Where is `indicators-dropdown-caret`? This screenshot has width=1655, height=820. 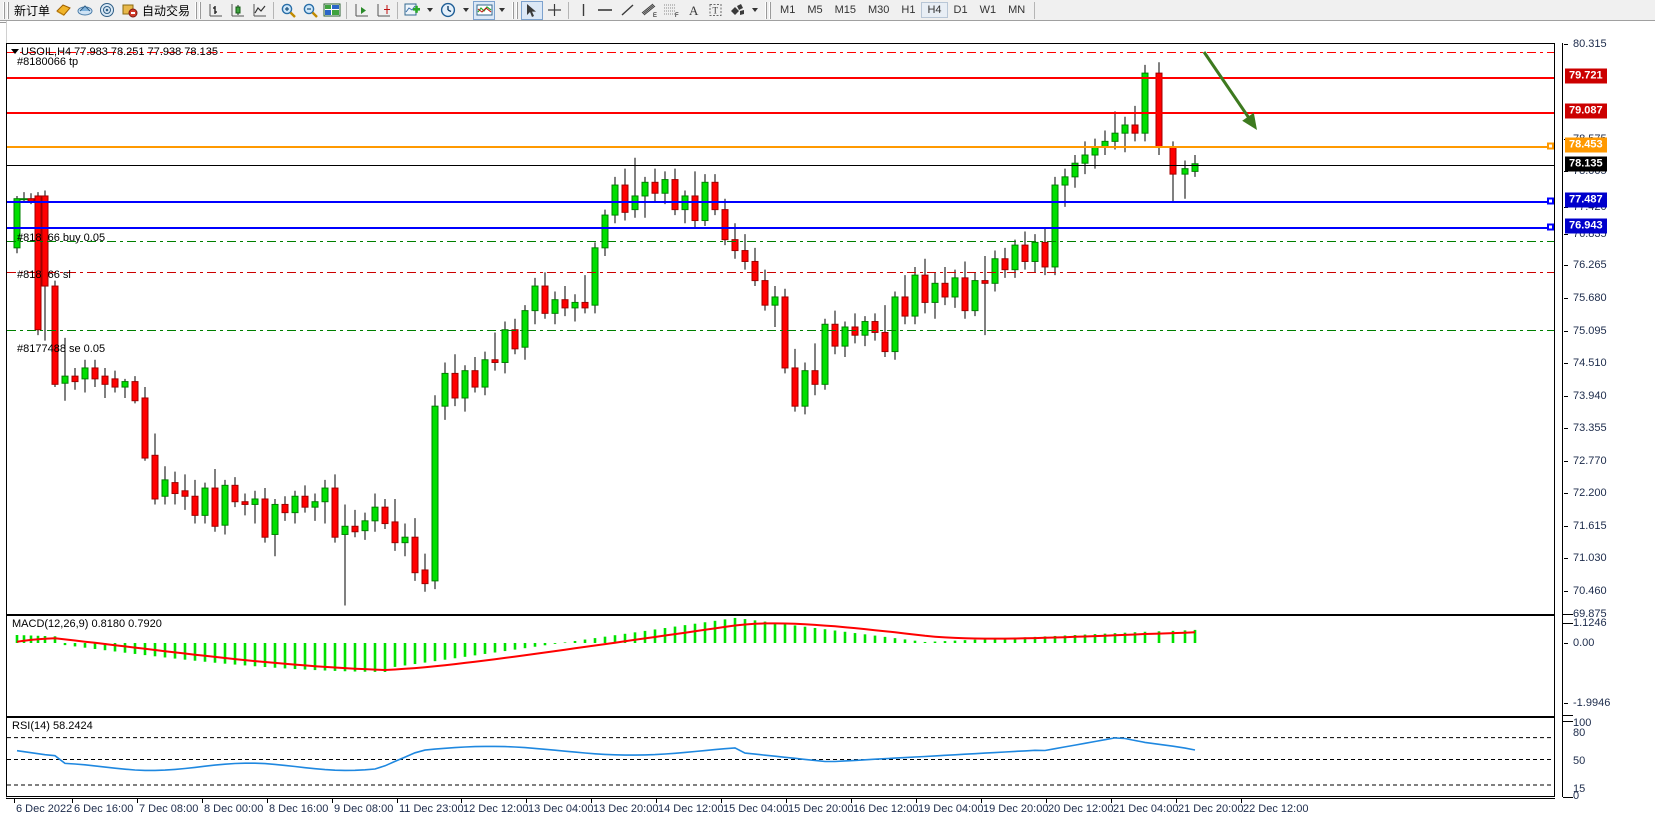
indicators-dropdown-caret is located at coordinates (430, 10).